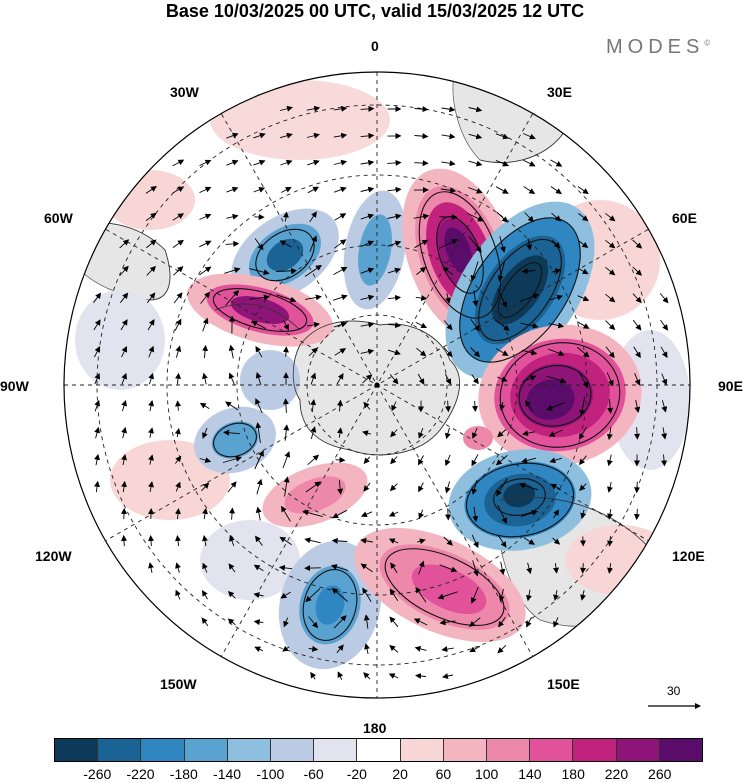 Image resolution: width=750 pixels, height=783 pixels. What do you see at coordinates (140, 774) in the screenshot?
I see `colorbar-tick-label: -220` at bounding box center [140, 774].